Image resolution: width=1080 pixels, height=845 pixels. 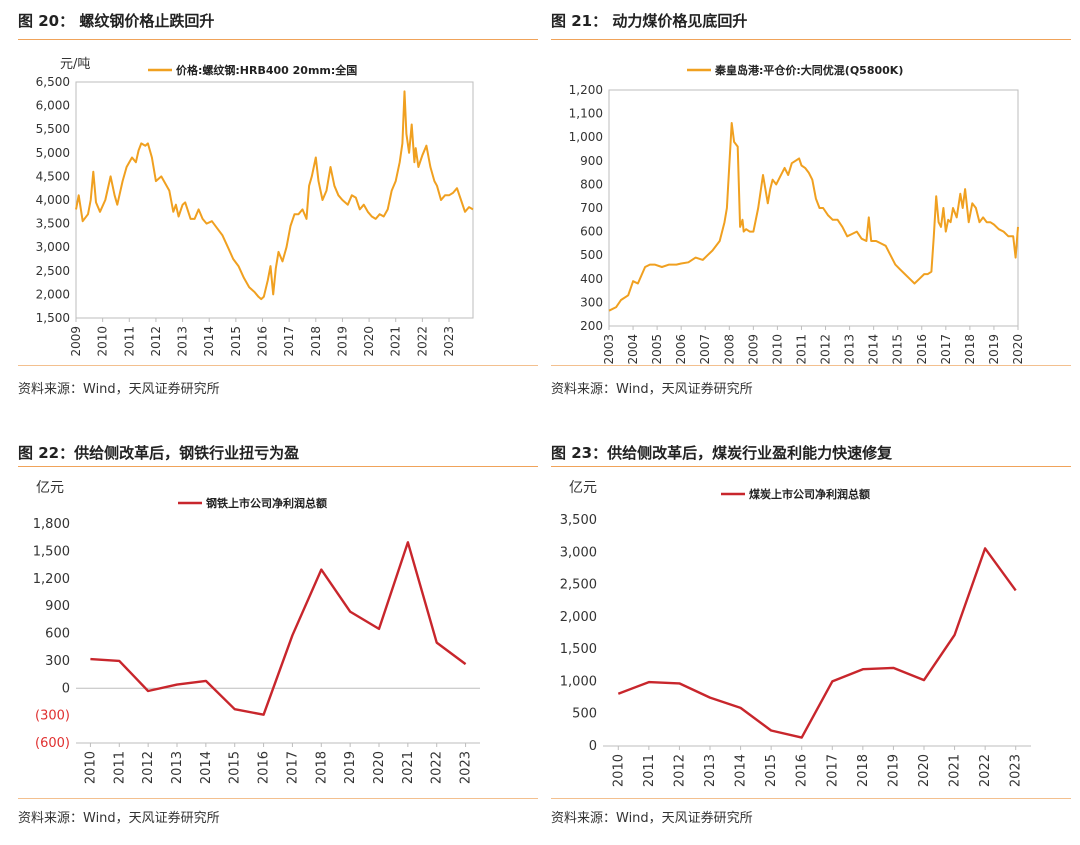 What do you see at coordinates (53, 82) in the screenshot?
I see `y-tick-label: 6,500` at bounding box center [53, 82].